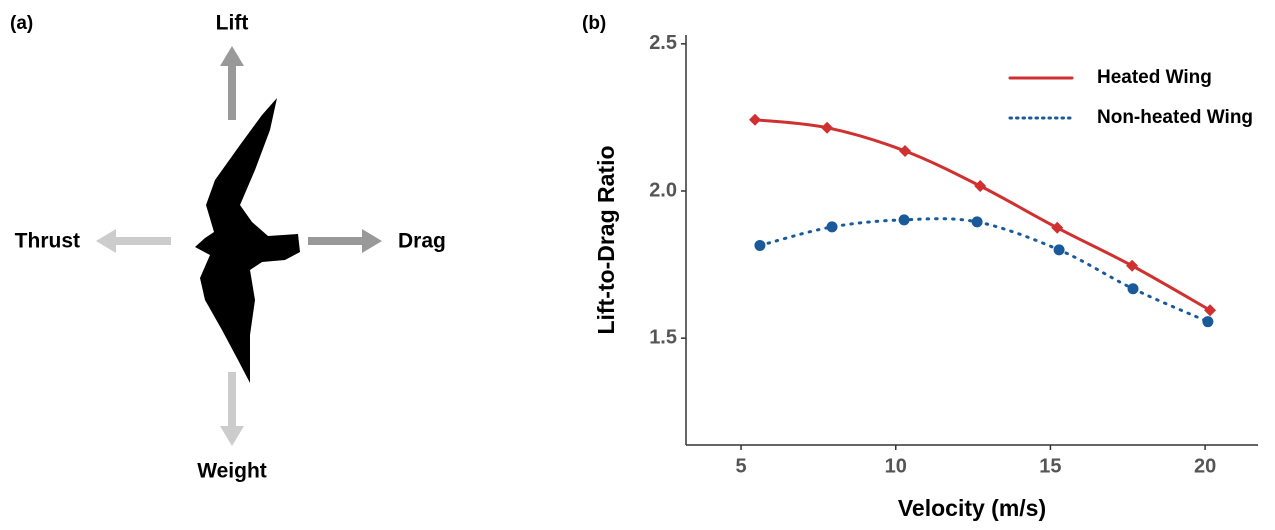 This screenshot has width=1275, height=530. I want to click on y-tick-label: 2.0, so click(663, 190).